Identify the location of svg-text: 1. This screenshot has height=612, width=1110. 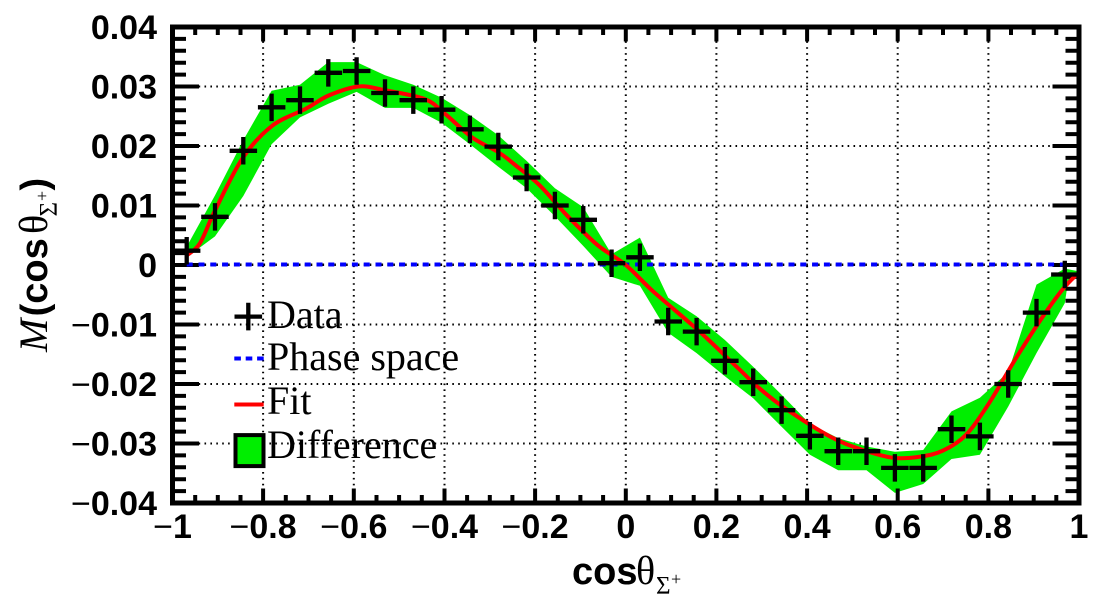
(1079, 527).